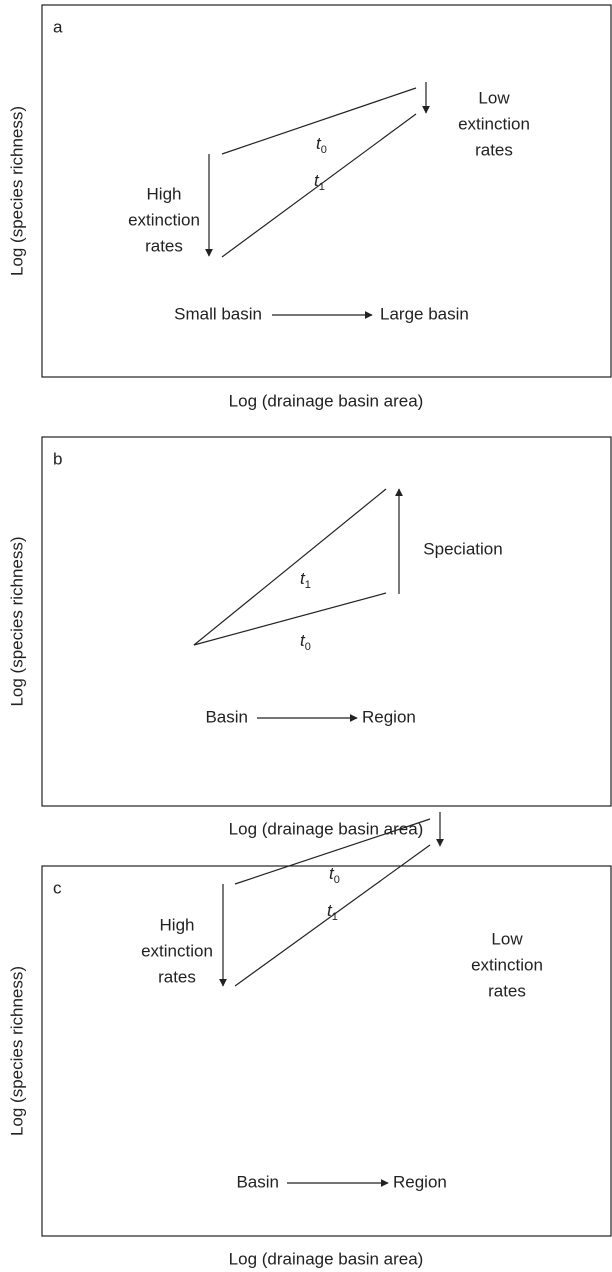 This screenshot has height=1272, width=612. Describe the element at coordinates (462, 548) in the screenshot. I see `annotation: Speciation` at that location.